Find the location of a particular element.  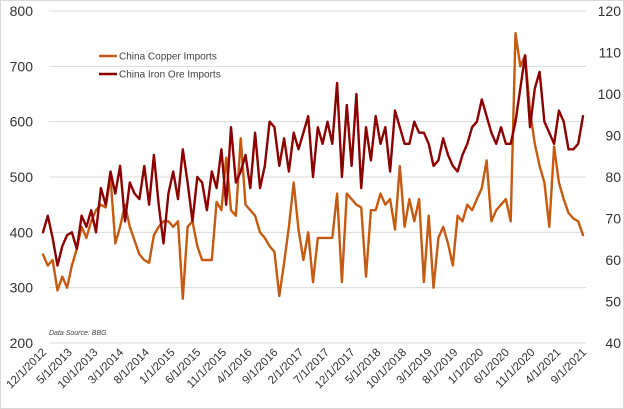

legend-label-iron-ore: China Iron Ore Imports is located at coordinates (170, 75).